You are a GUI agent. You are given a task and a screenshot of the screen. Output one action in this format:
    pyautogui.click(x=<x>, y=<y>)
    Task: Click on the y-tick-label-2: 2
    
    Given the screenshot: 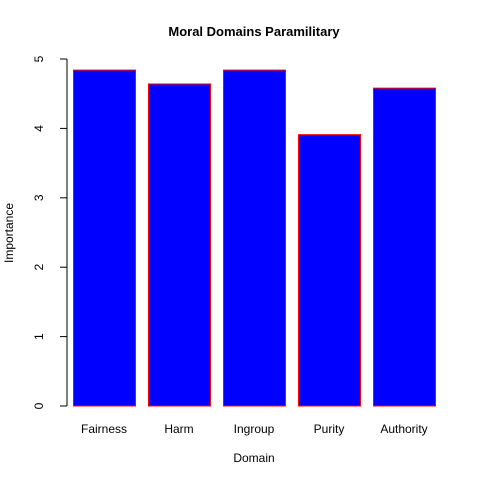 What is the action you would take?
    pyautogui.click(x=39, y=267)
    